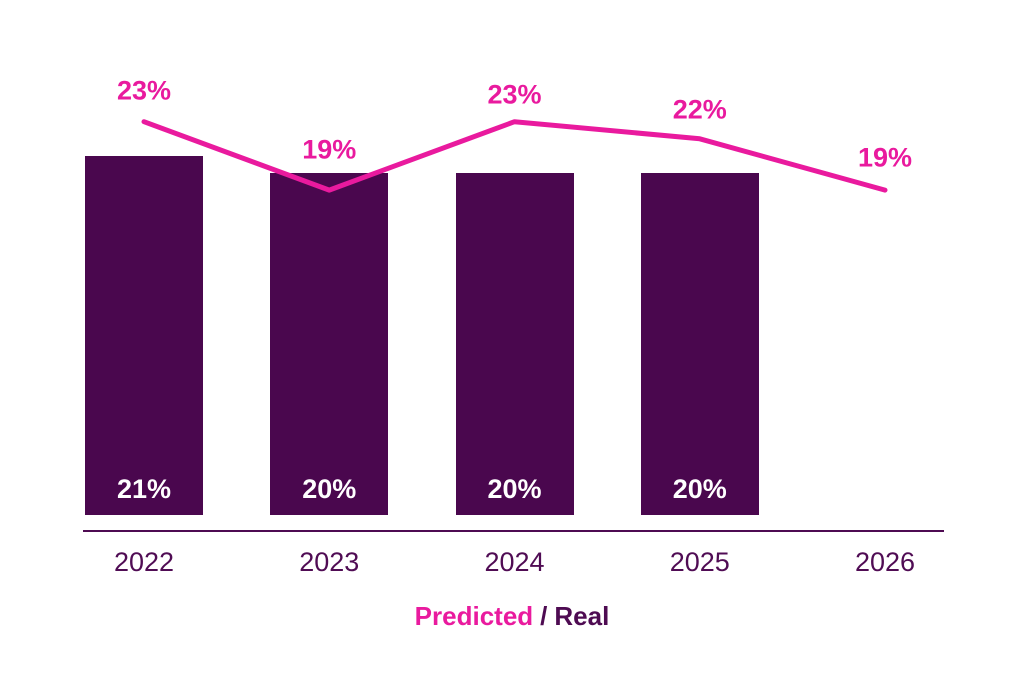 Image resolution: width=1024 pixels, height=700 pixels. I want to click on x-axis-label-2024: 2024, so click(514, 562).